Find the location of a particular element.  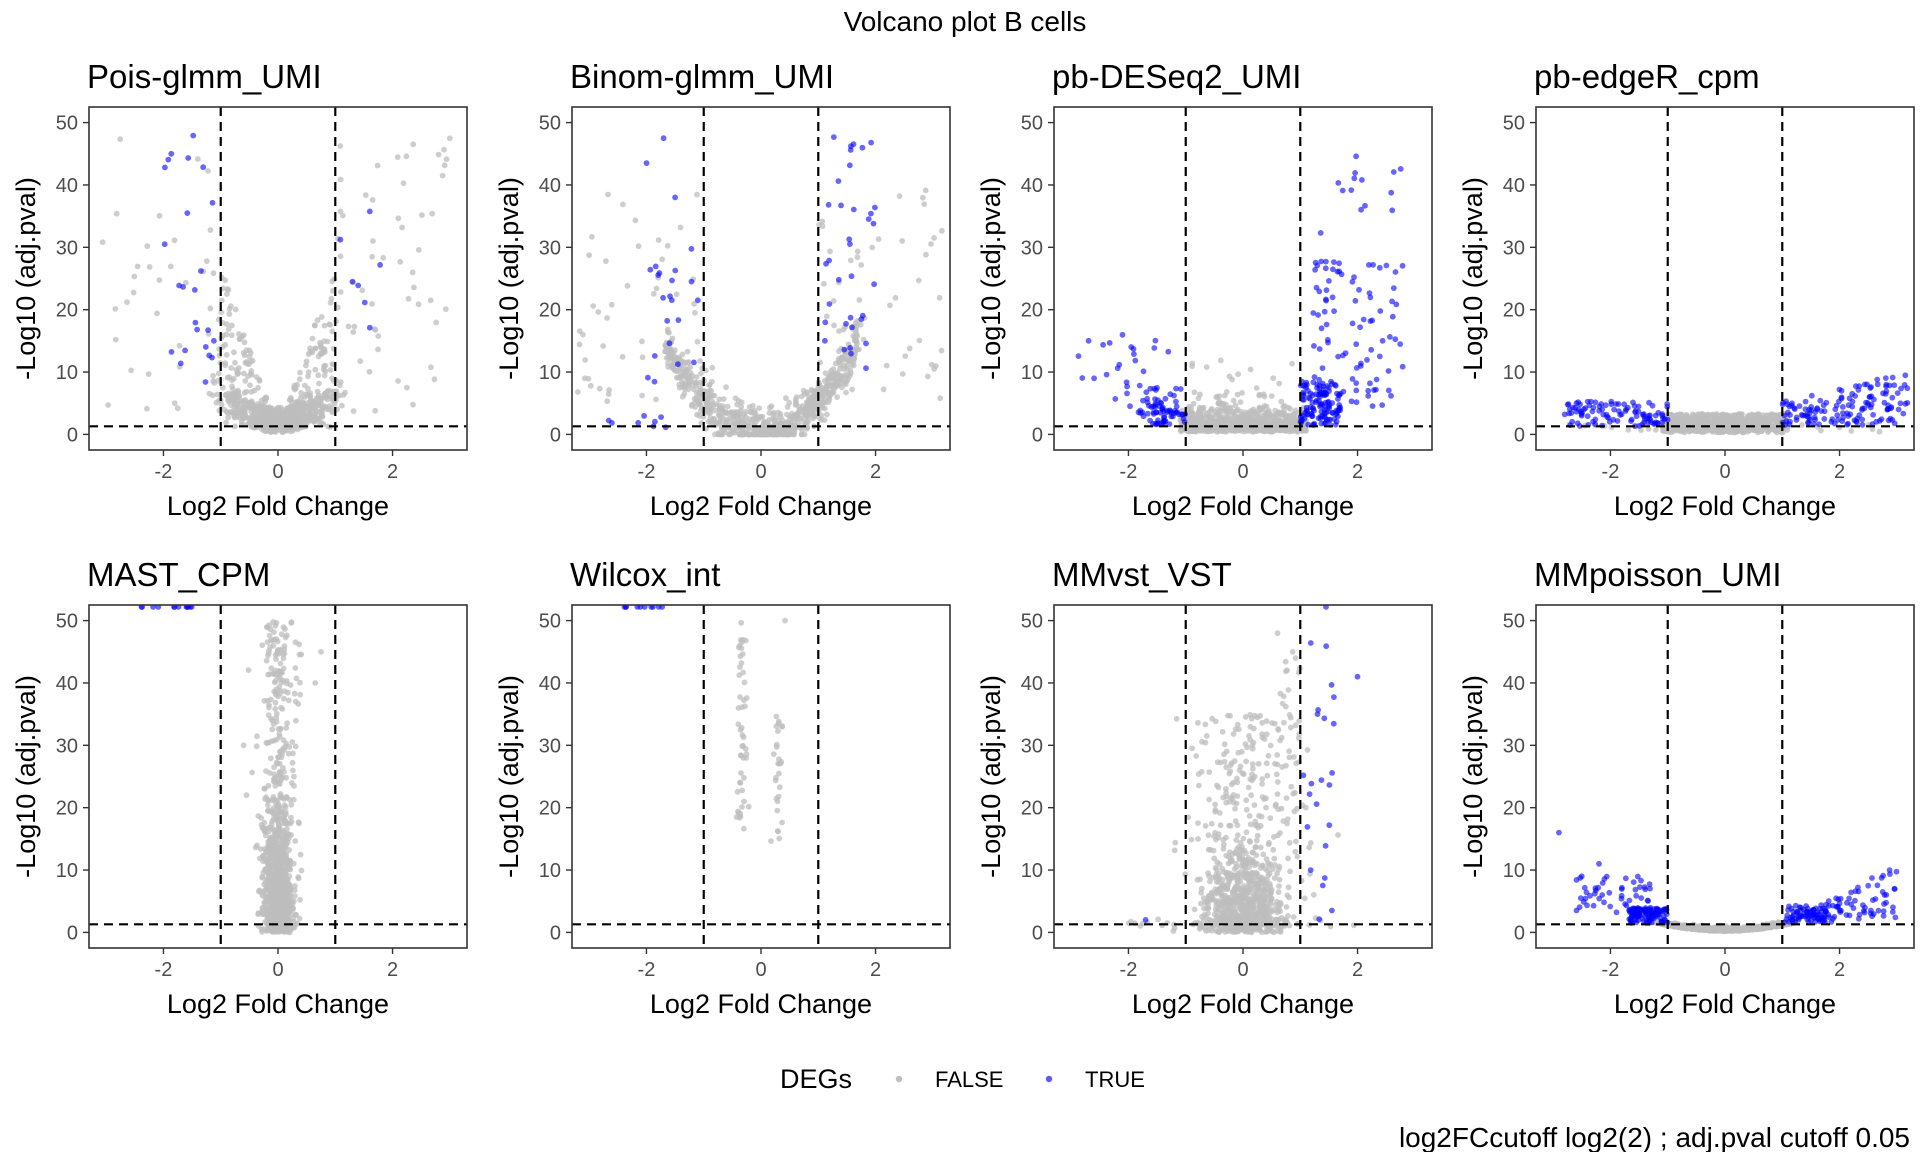

y-axis-label: -Log10 (adj.pval) is located at coordinates (509, 278).